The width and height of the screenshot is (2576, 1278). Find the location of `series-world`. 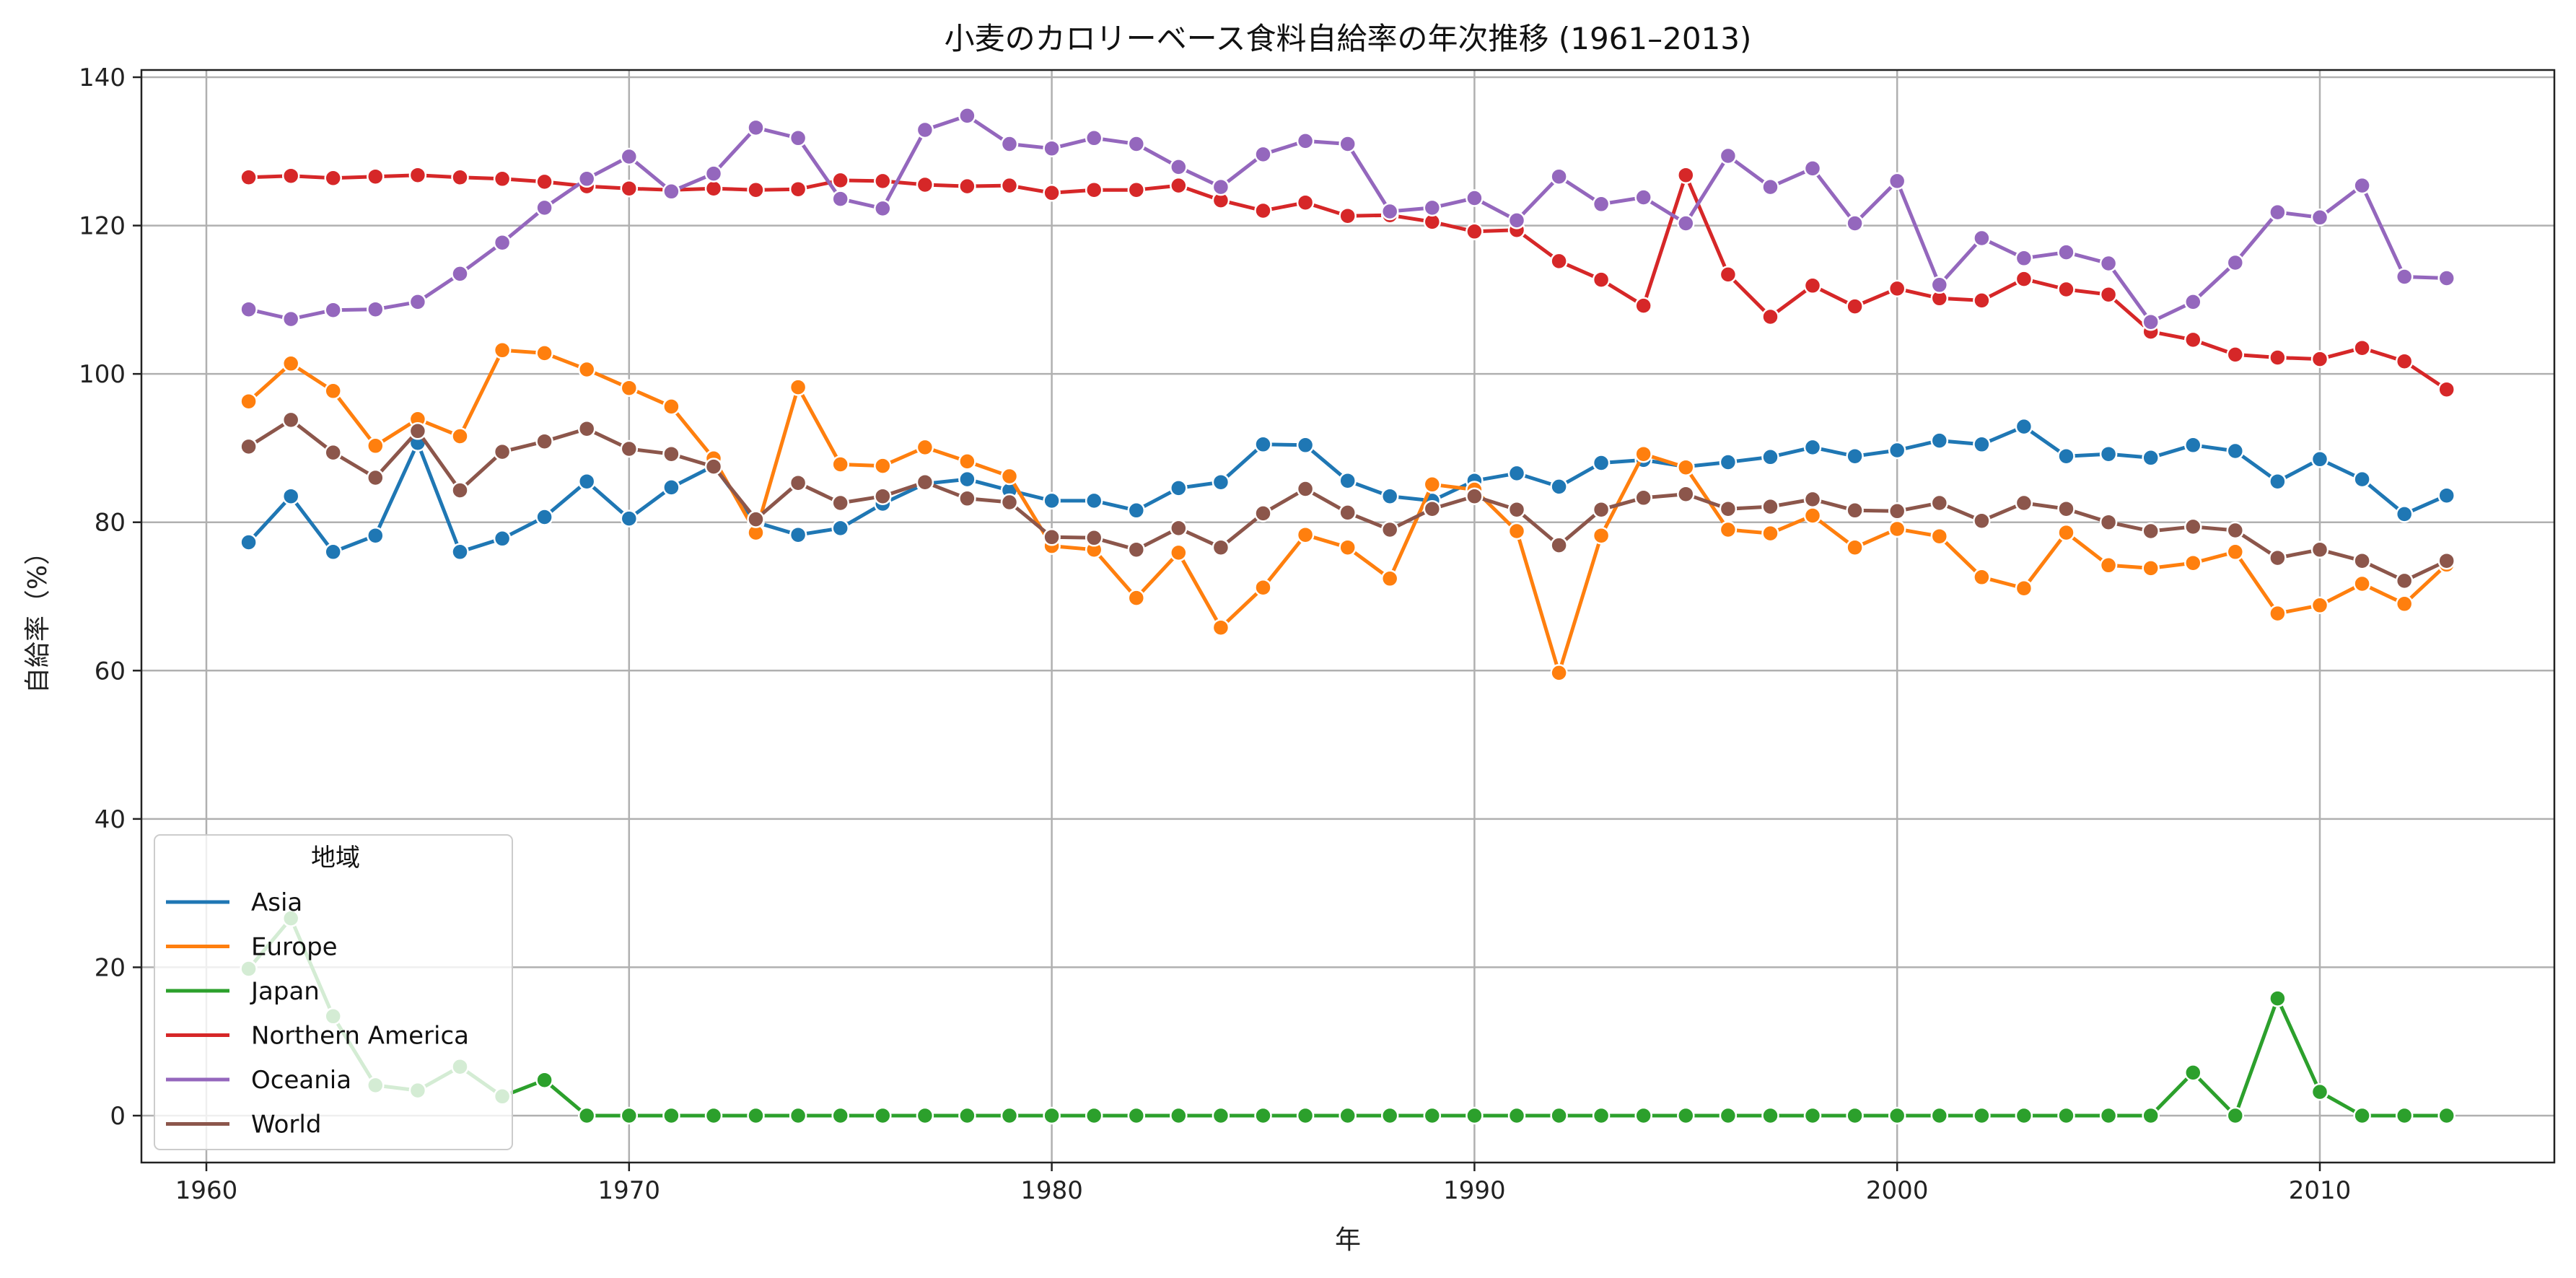

series-world is located at coordinates (1347, 500).